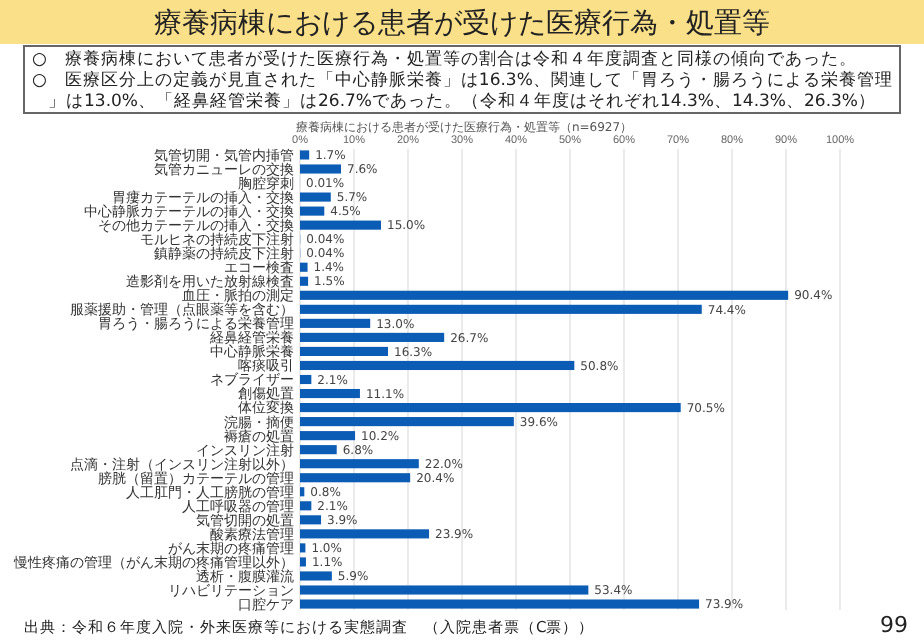 This screenshot has height=640, width=924. Describe the element at coordinates (444, 59) in the screenshot. I see `text: ○ 療養病棟において患者が受けた医療行為・処置等の割合は令和４年度調査と同様の傾向であった。` at that location.